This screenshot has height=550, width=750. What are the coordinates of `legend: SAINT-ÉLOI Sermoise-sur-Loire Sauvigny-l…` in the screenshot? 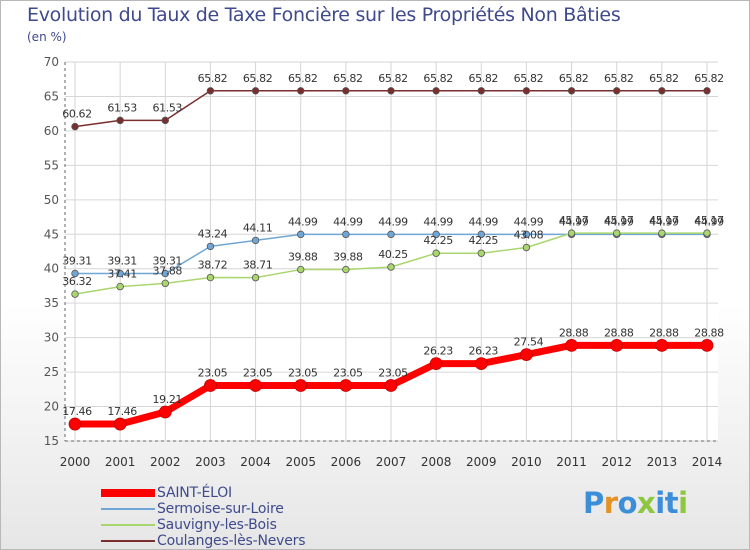 It's located at (251, 517).